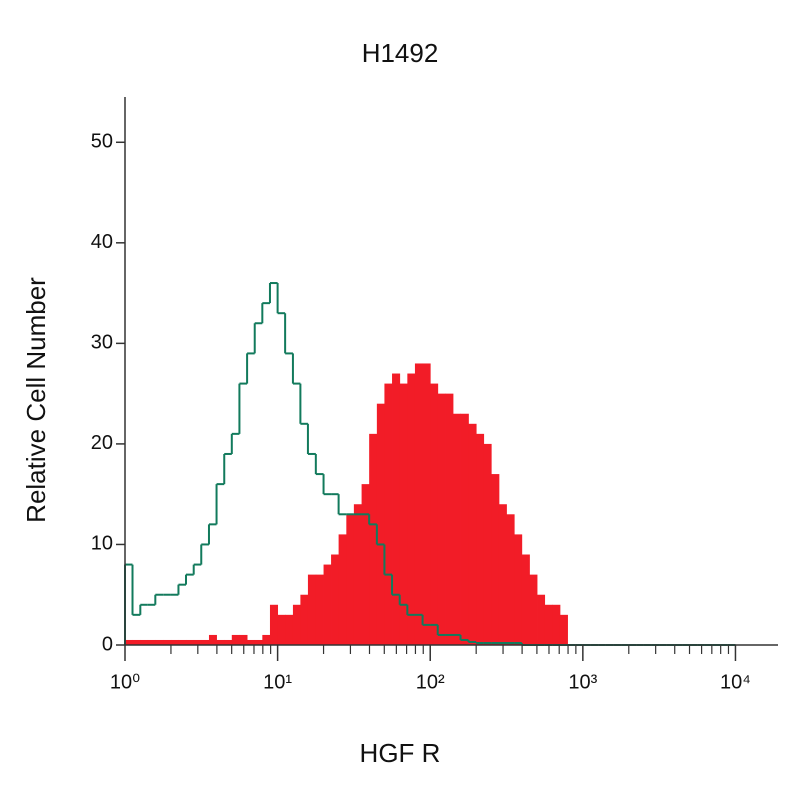 The image size is (800, 800). Describe the element at coordinates (102, 343) in the screenshot. I see `y-tick-label: 30` at that location.